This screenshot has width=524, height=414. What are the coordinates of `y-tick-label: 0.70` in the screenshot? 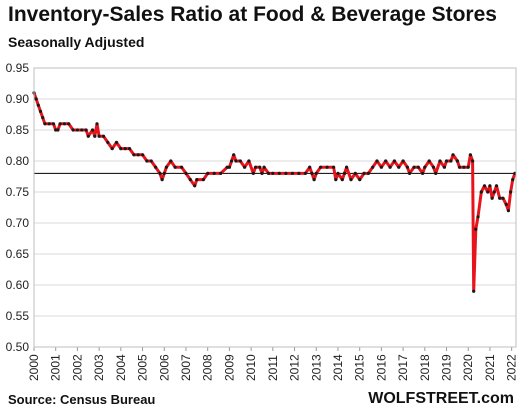 It's located at (18, 223).